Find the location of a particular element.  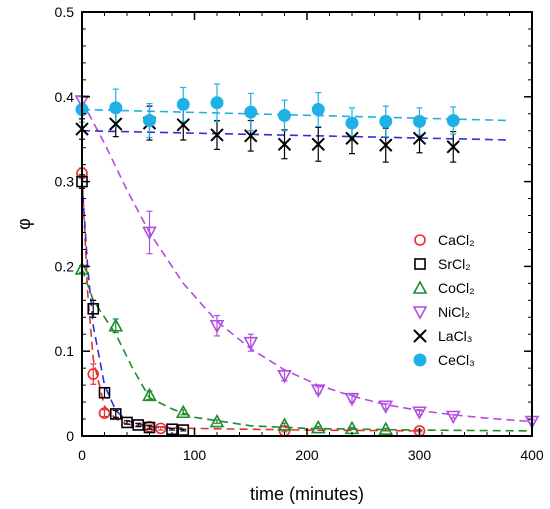

x-tick-label: 200 is located at coordinates (307, 455).